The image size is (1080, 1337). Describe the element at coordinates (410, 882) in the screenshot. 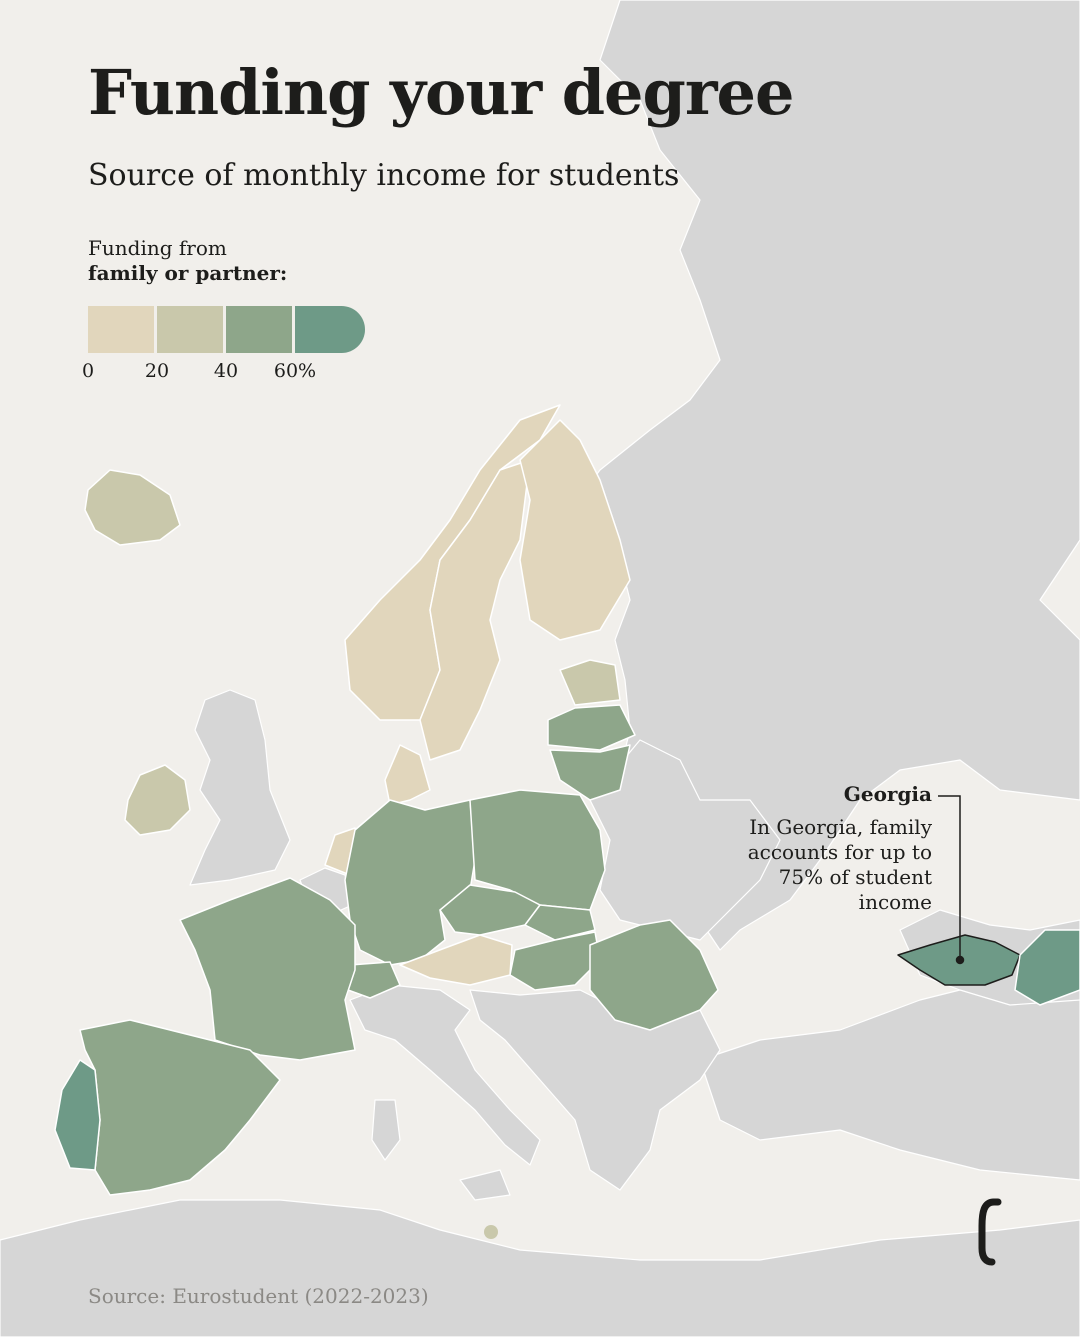

I see `region-germany` at that location.